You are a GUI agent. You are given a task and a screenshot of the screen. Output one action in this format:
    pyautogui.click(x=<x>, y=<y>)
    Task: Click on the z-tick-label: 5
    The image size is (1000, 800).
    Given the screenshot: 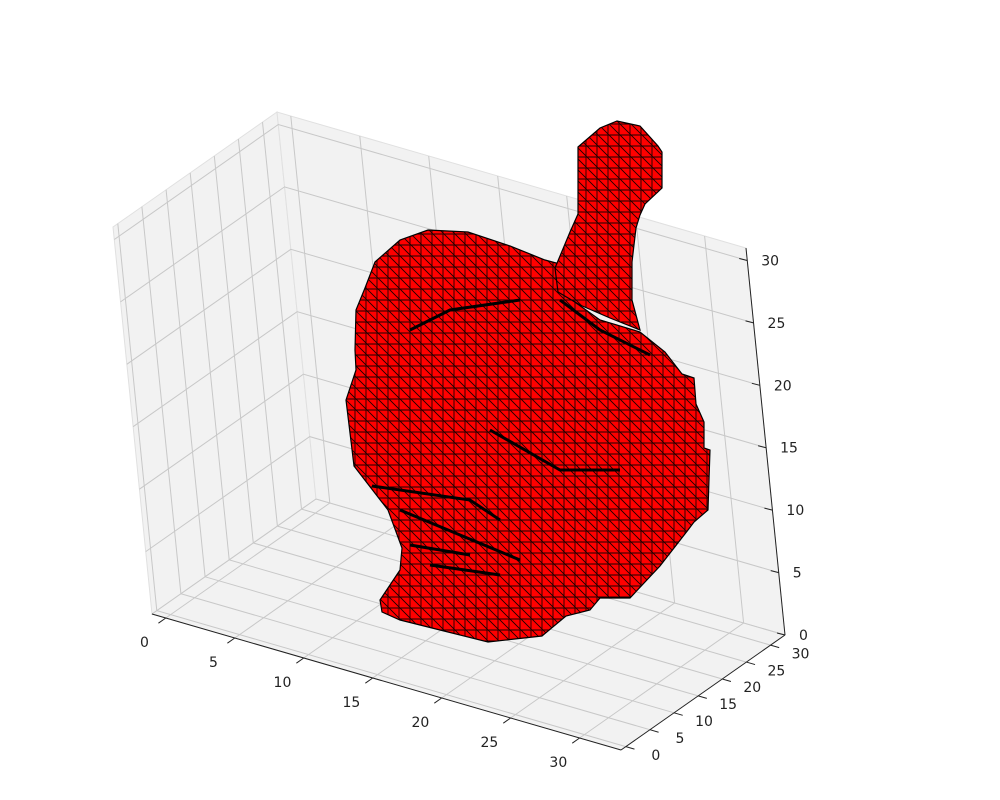 What is the action you would take?
    pyautogui.click(x=797, y=574)
    